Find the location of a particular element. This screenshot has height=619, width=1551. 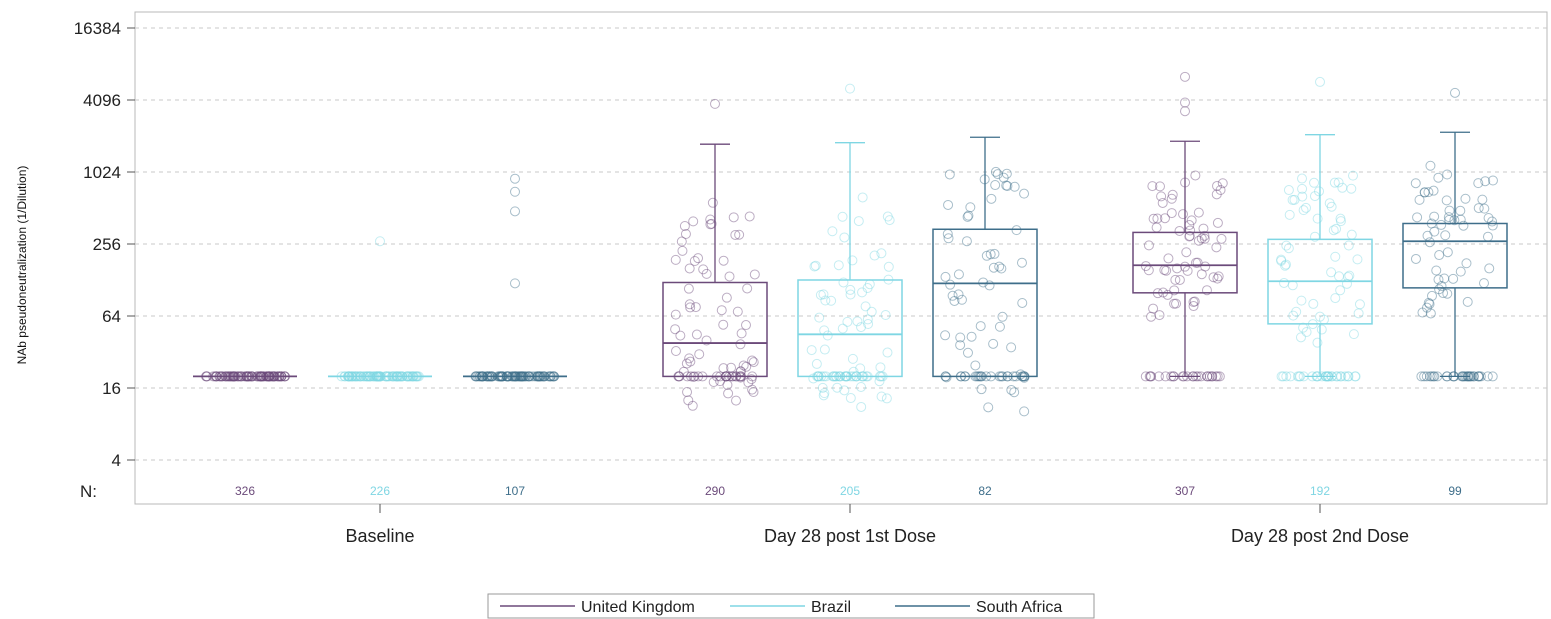

legend-label: South Africa is located at coordinates (1019, 607).